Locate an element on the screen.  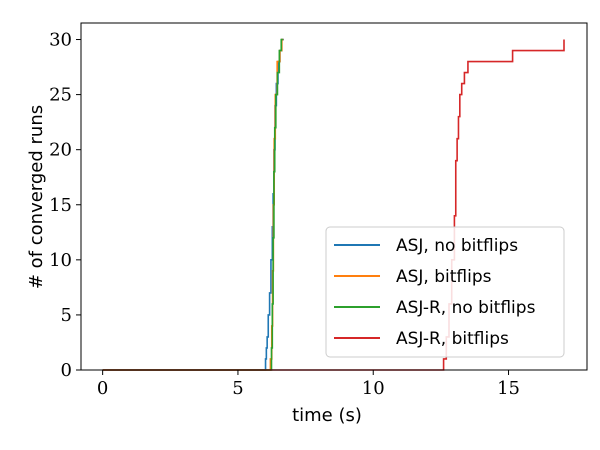
x-tick-label: 0 is located at coordinates (102, 388).